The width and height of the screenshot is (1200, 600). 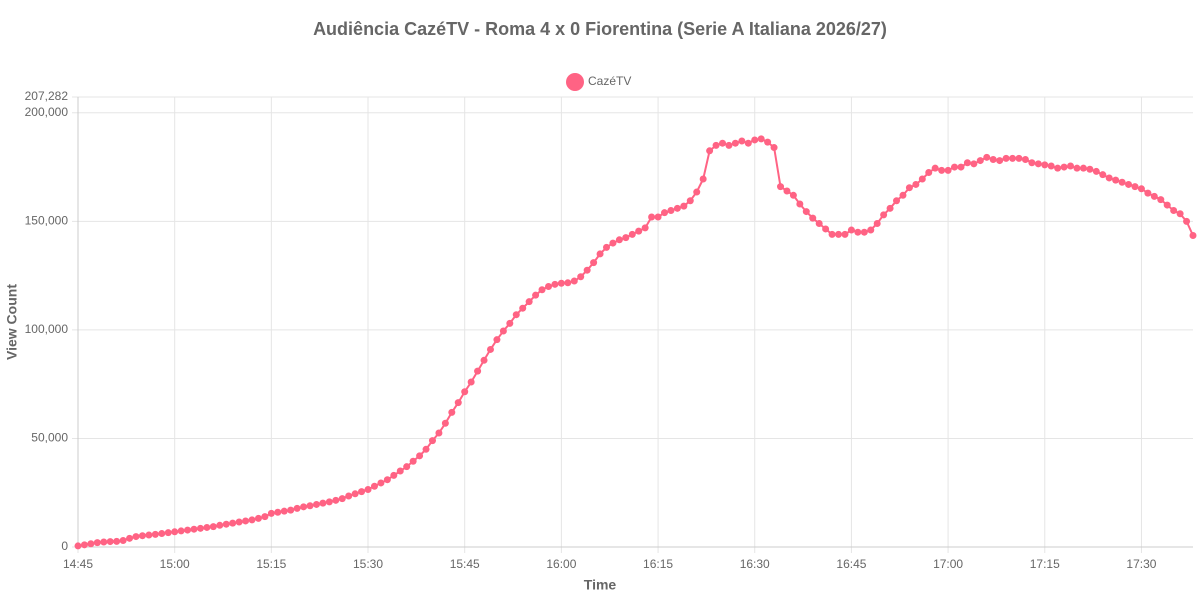 I want to click on y-tick-label: 100,000, so click(x=47, y=329).